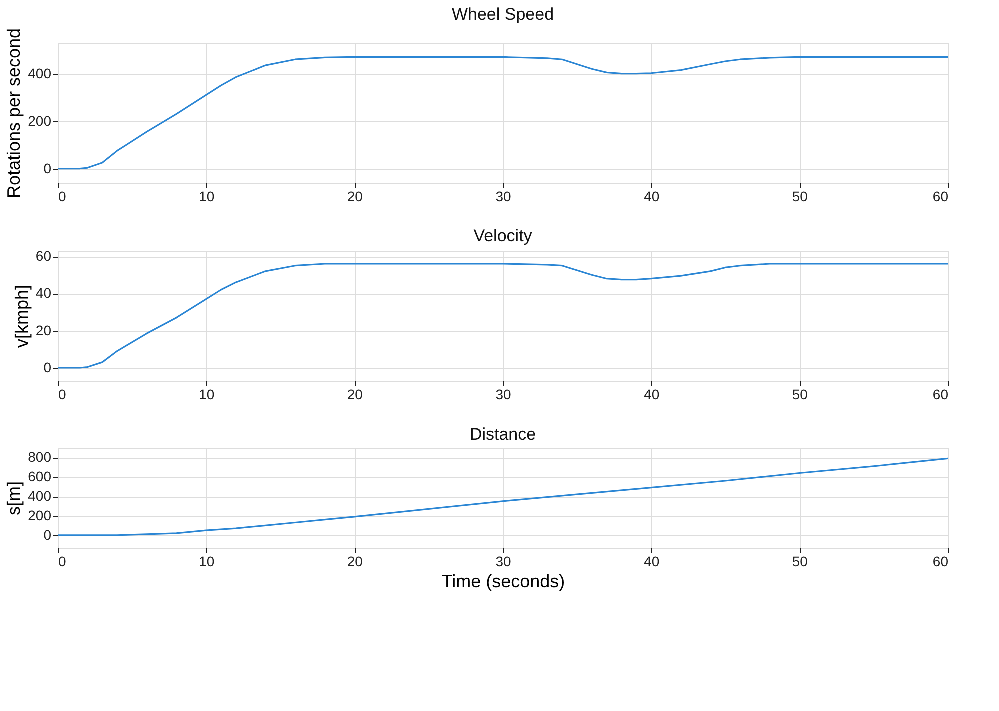 This screenshot has width=999, height=711. What do you see at coordinates (40, 476) in the screenshot?
I see `y-tick-label: 600` at bounding box center [40, 476].